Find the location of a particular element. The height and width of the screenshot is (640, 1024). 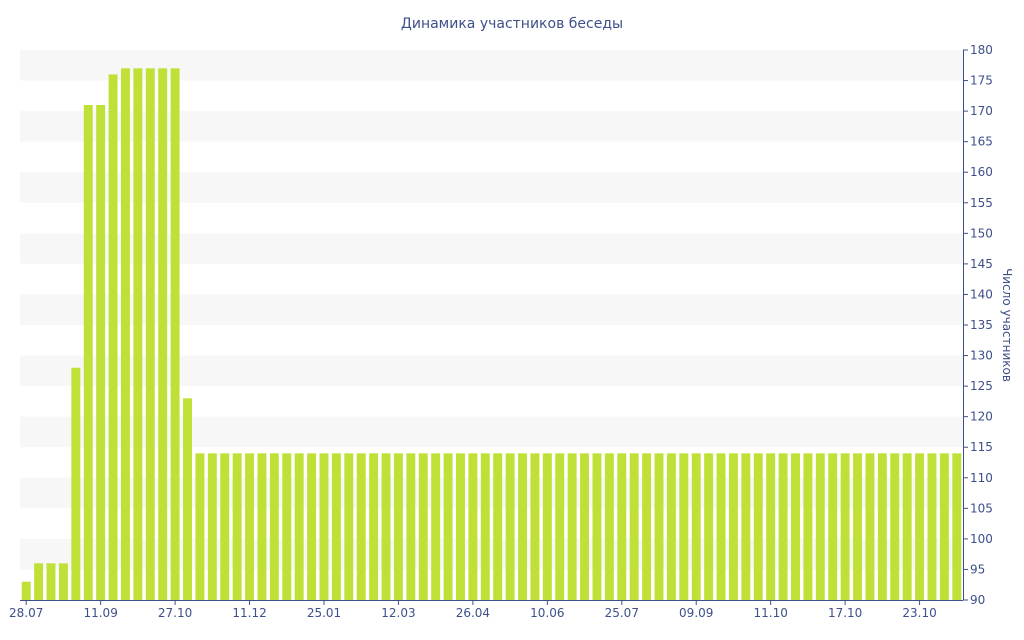

x-tick-label: 23.10 is located at coordinates (919, 613).